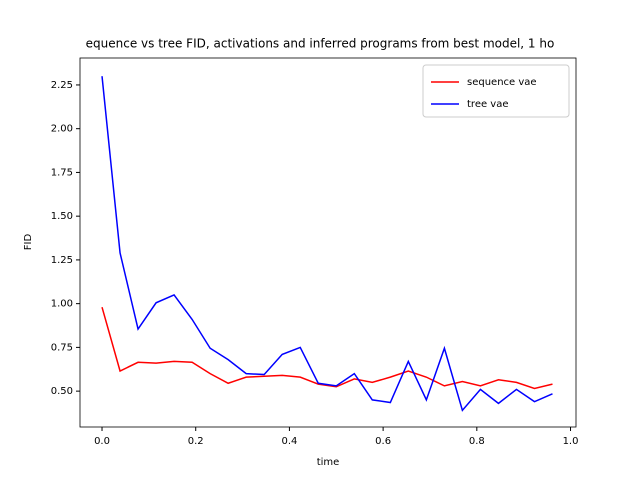  I want to click on y-tick-label: 1.75, so click(62, 172).